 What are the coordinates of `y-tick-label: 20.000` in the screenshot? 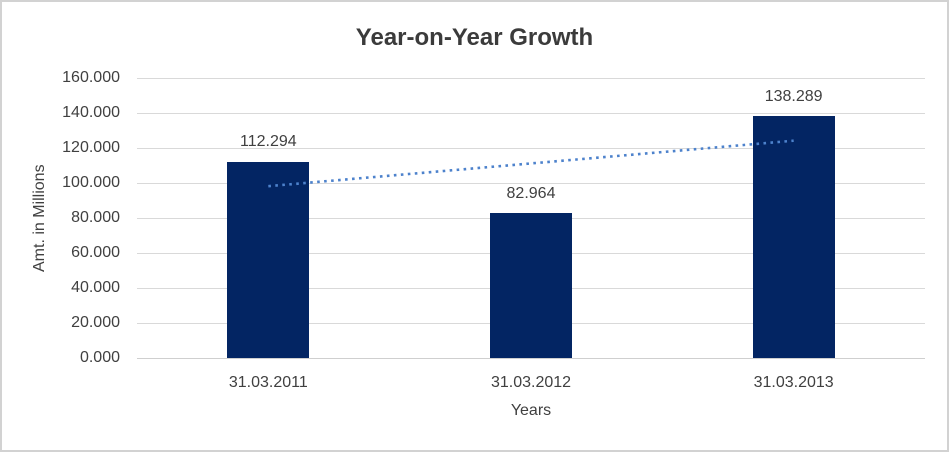 It's located at (95, 322).